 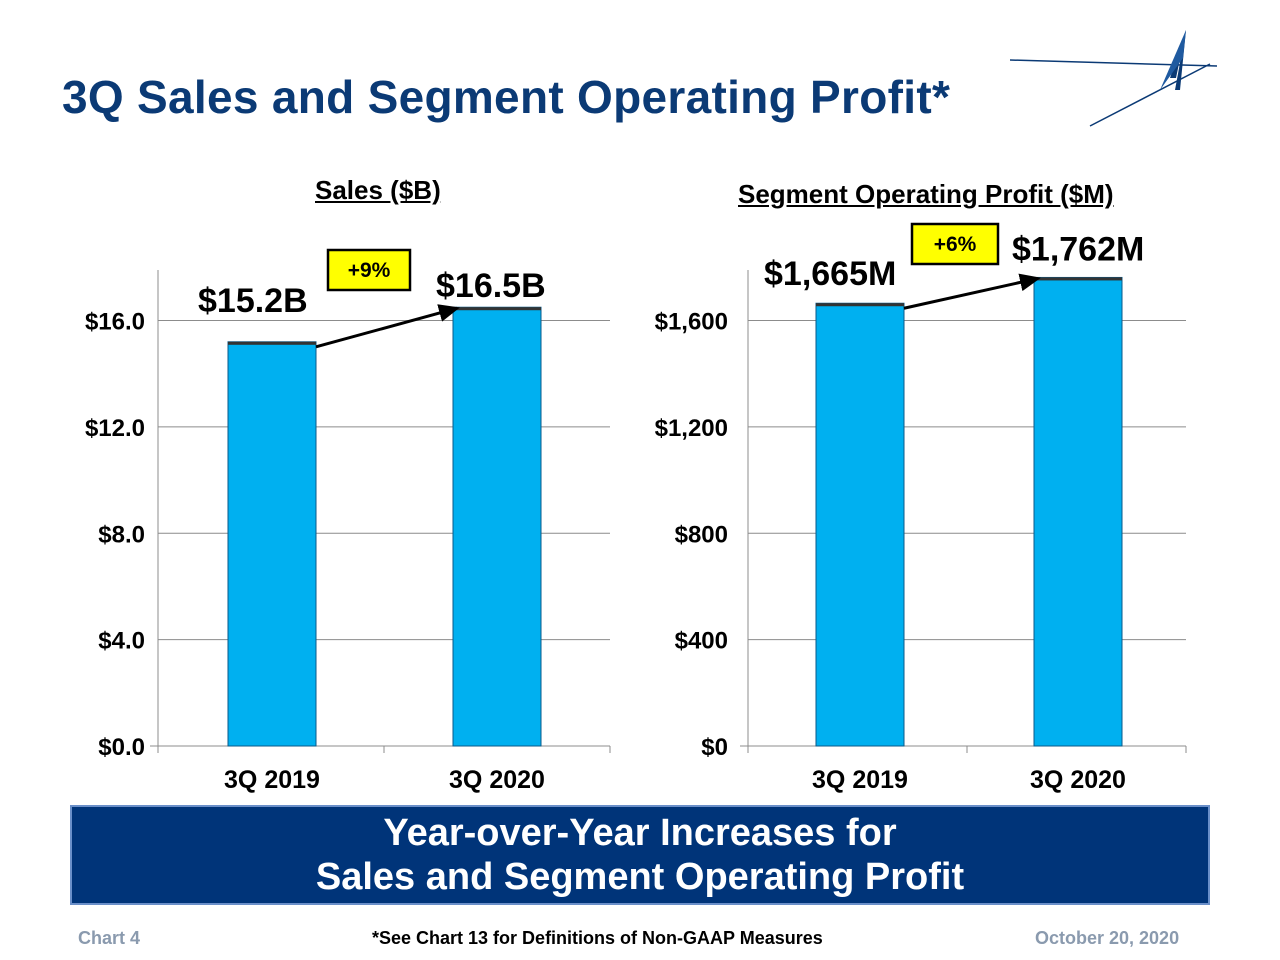 What do you see at coordinates (972, 291) in the screenshot?
I see `profit-growth-arrow` at bounding box center [972, 291].